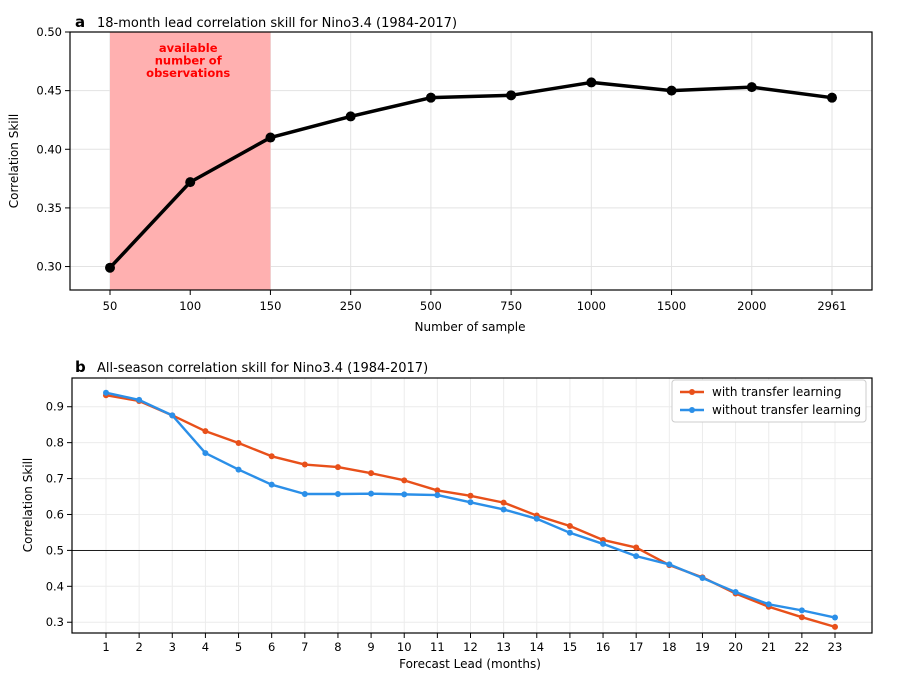 The width and height of the screenshot is (898, 679). I want to click on x-tick-label: 150, so click(270, 306).